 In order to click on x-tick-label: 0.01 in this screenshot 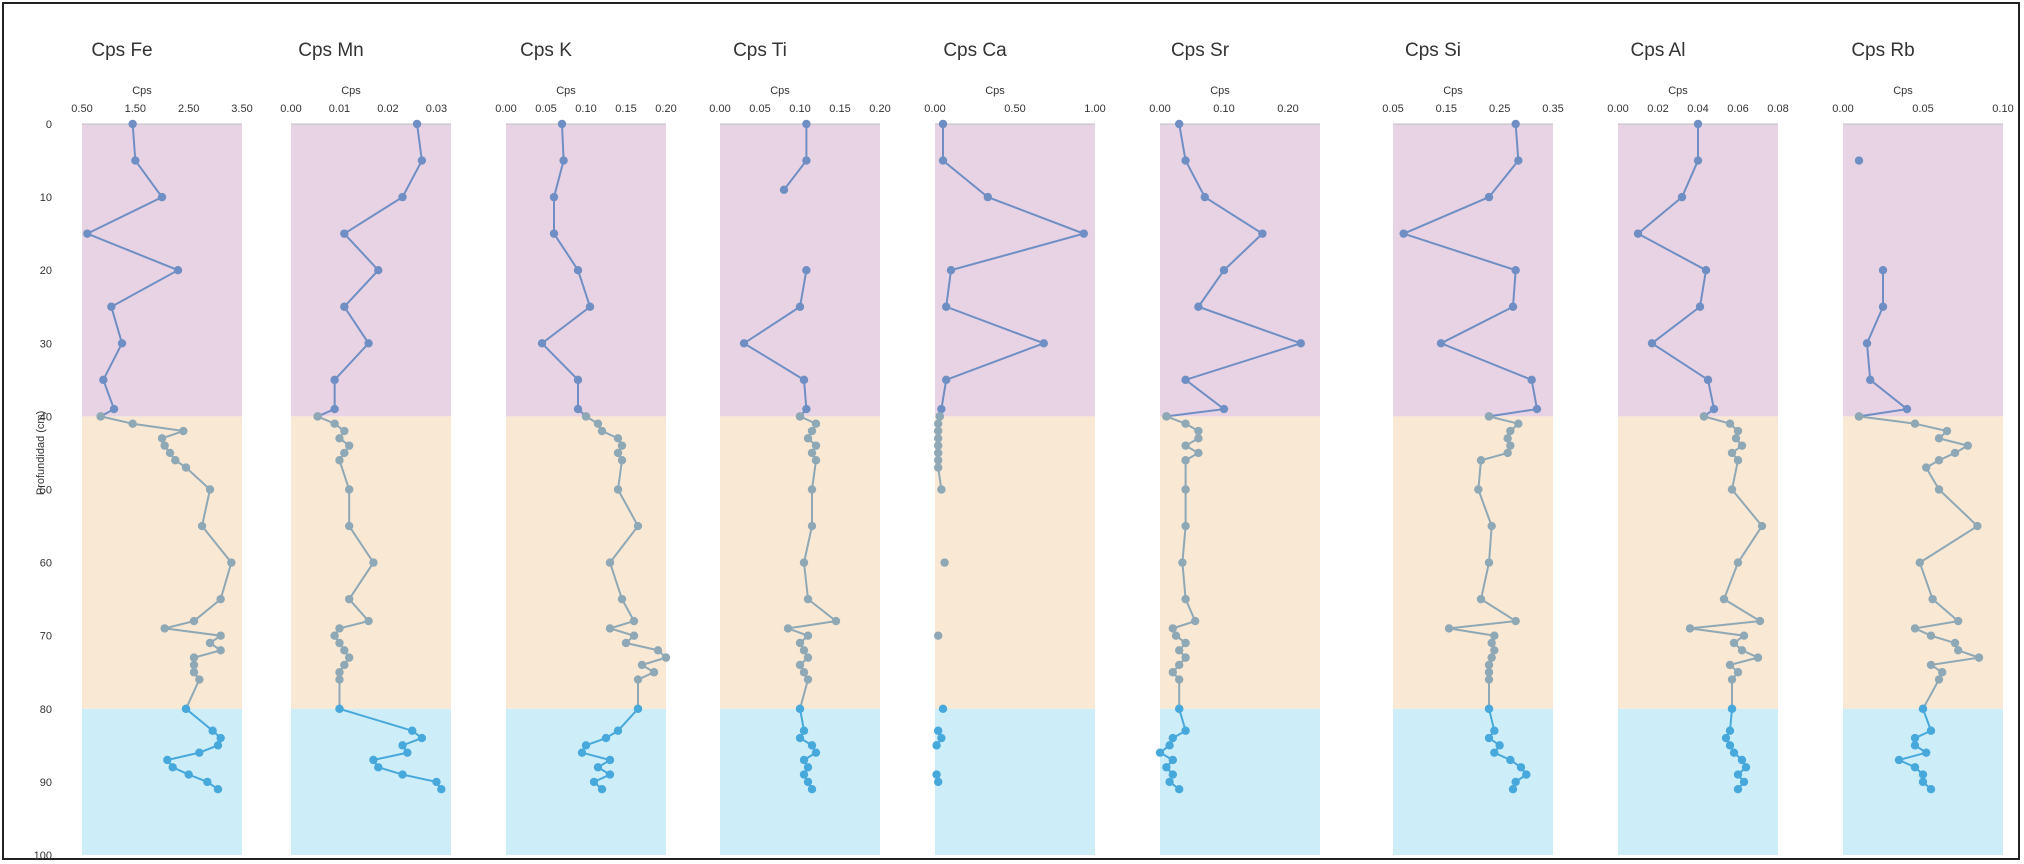, I will do `click(339, 109)`.